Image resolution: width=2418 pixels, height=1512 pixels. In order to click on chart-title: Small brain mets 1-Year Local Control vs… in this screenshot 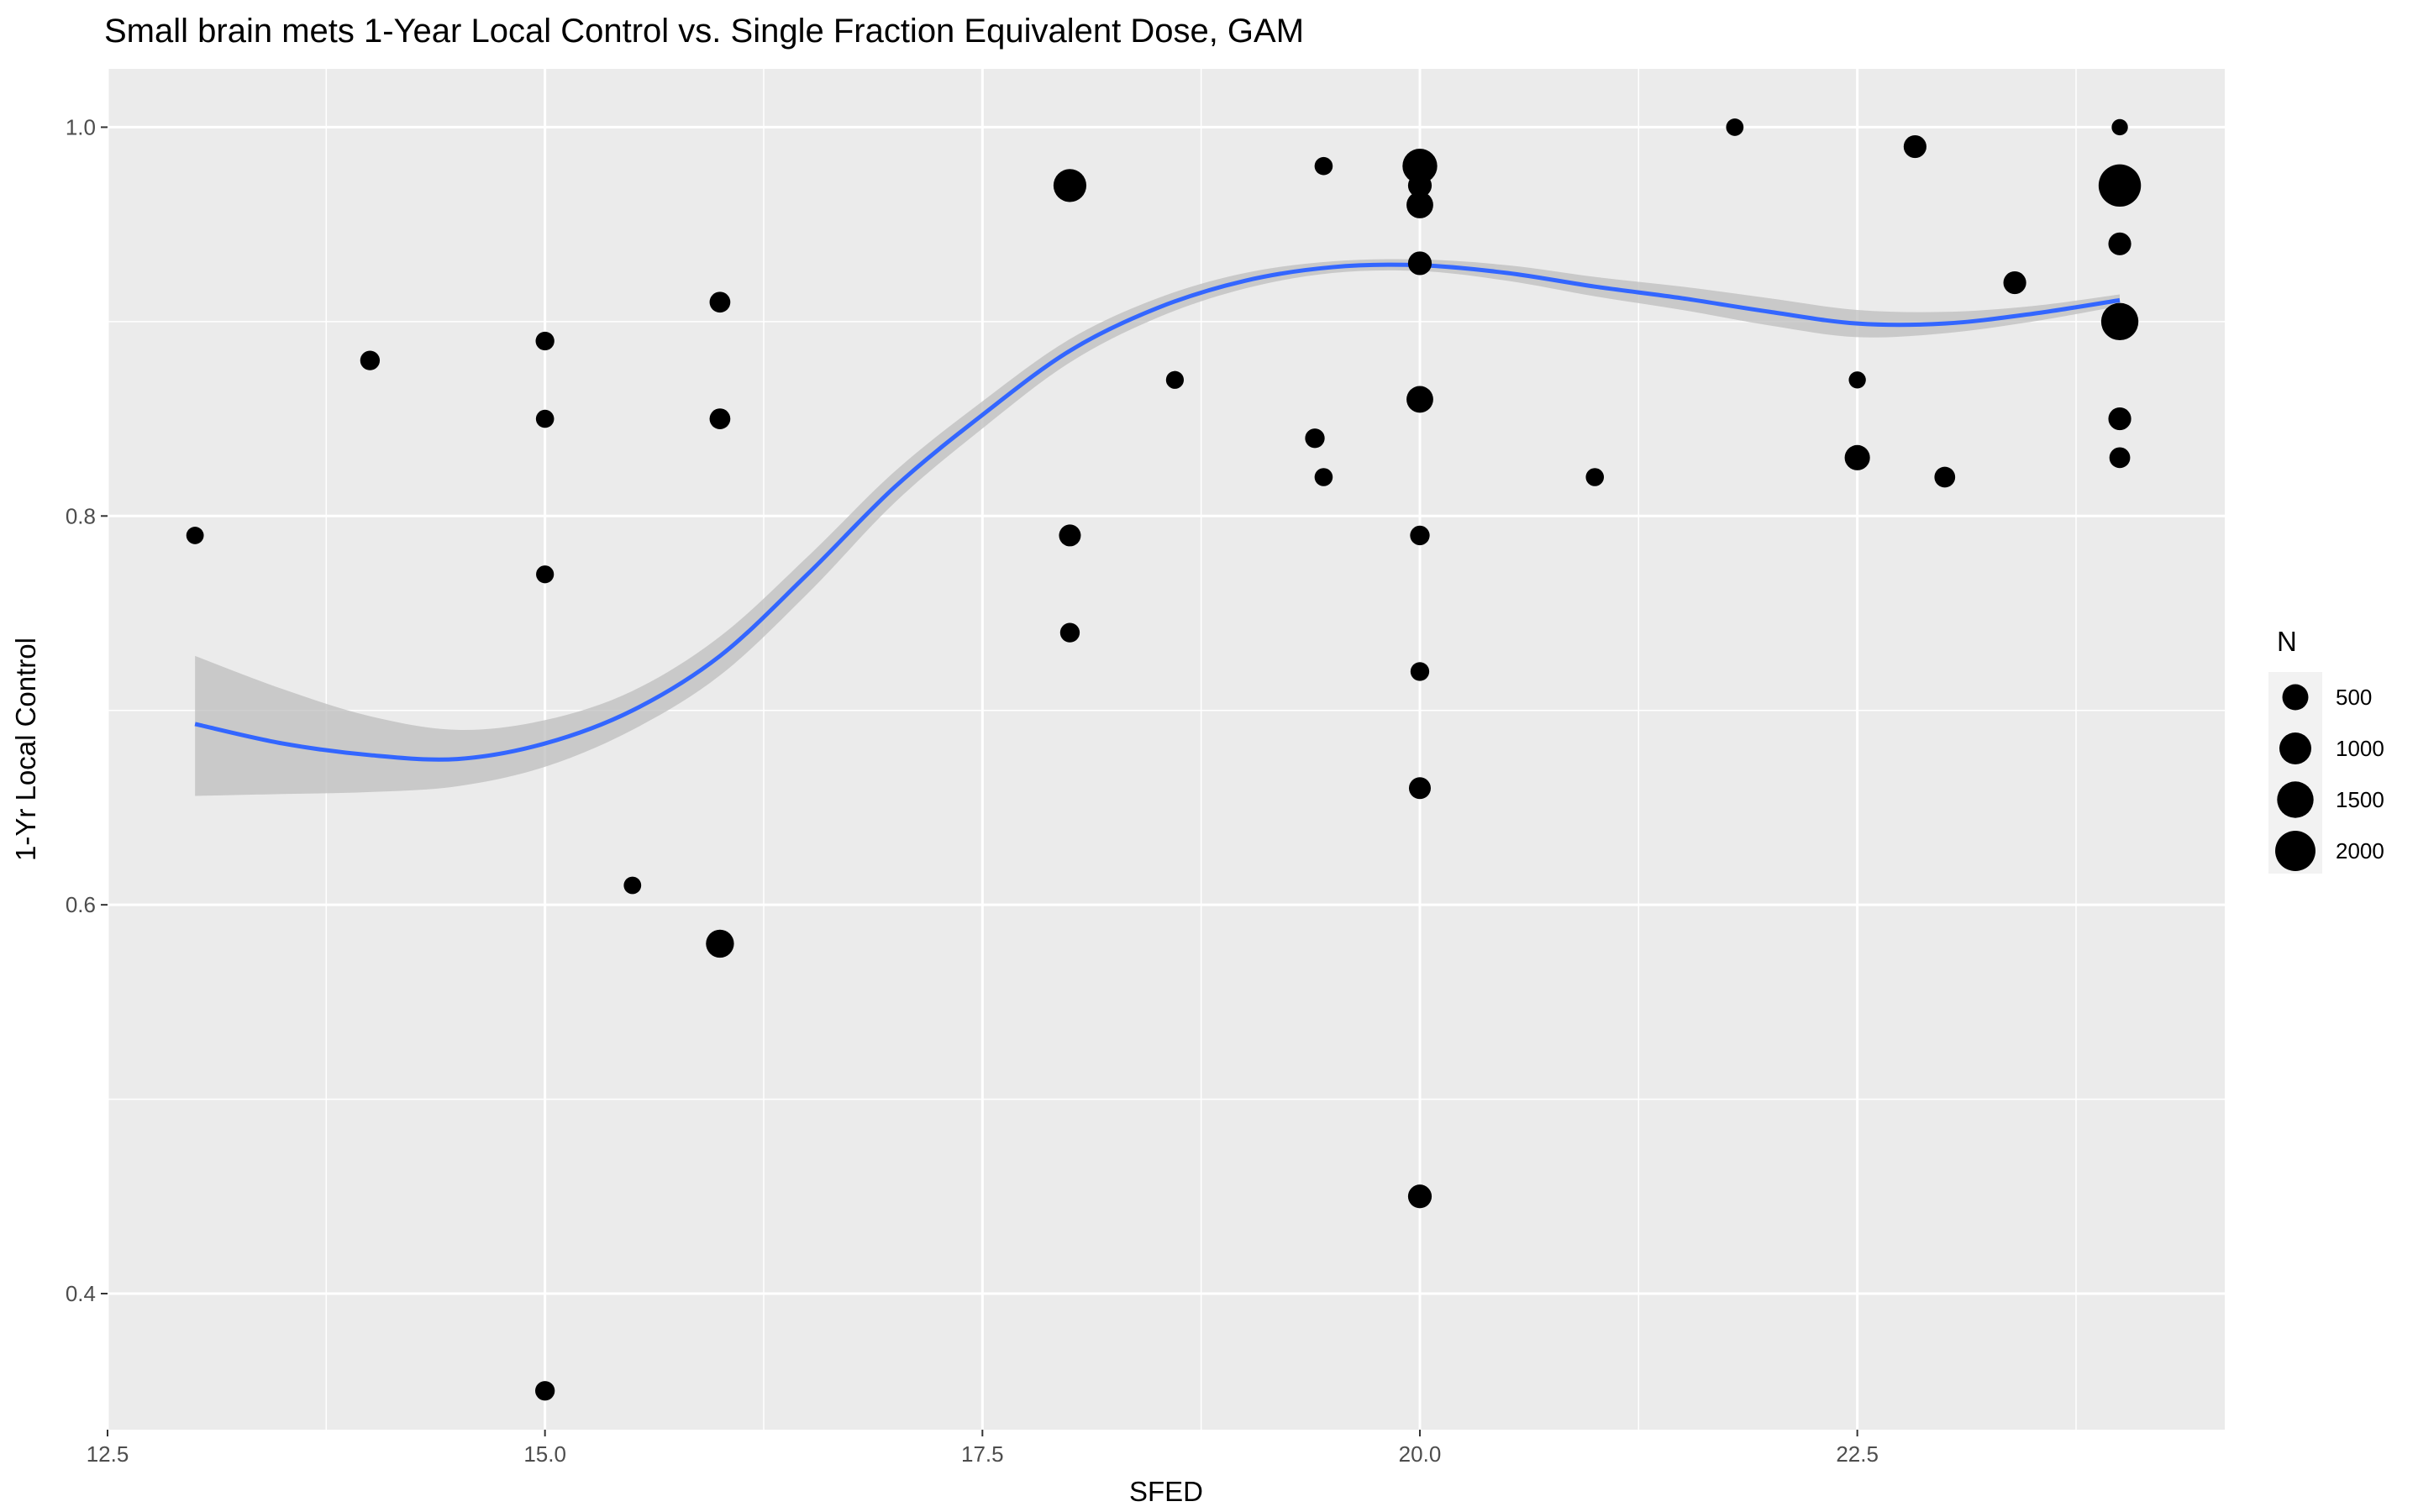, I will do `click(704, 31)`.